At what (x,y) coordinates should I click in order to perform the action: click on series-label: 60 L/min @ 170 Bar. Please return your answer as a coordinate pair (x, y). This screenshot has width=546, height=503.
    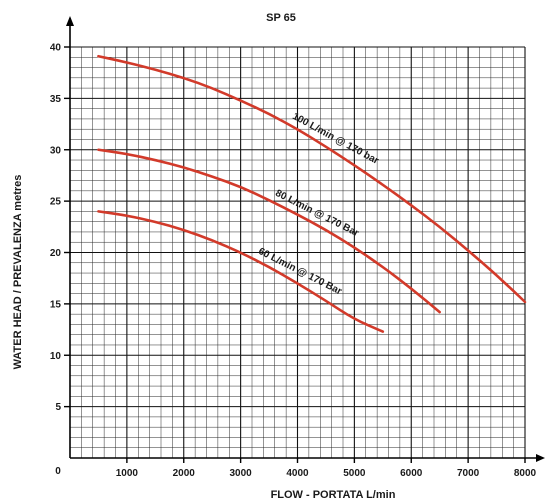
    Looking at the image, I should click on (299, 271).